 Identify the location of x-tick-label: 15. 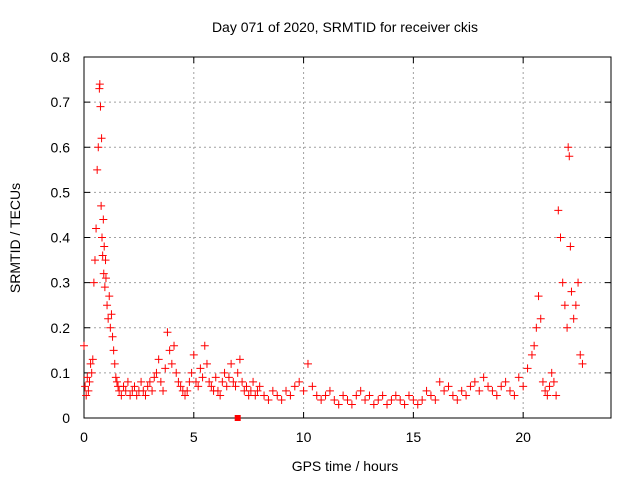
(414, 437).